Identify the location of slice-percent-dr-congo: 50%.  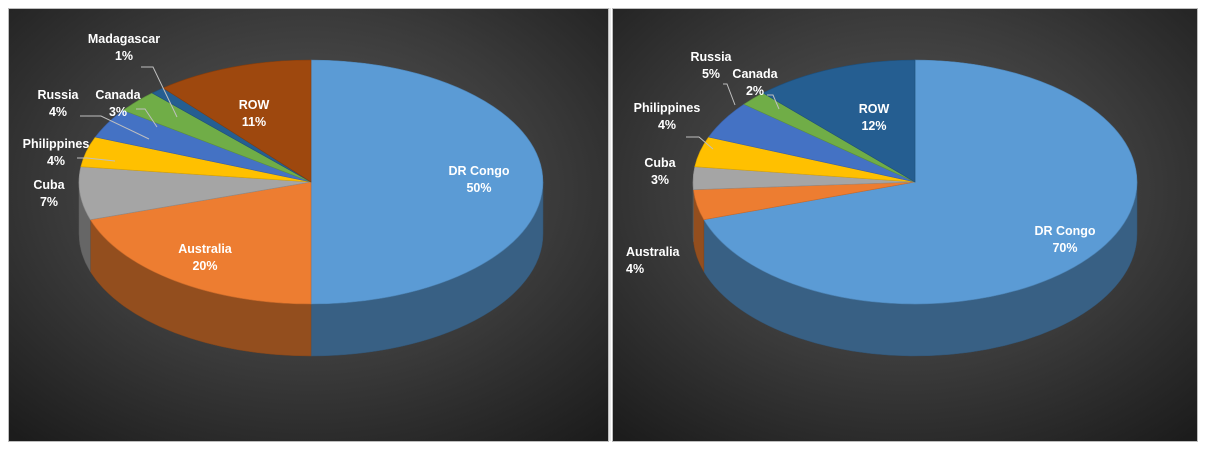
(478, 188).